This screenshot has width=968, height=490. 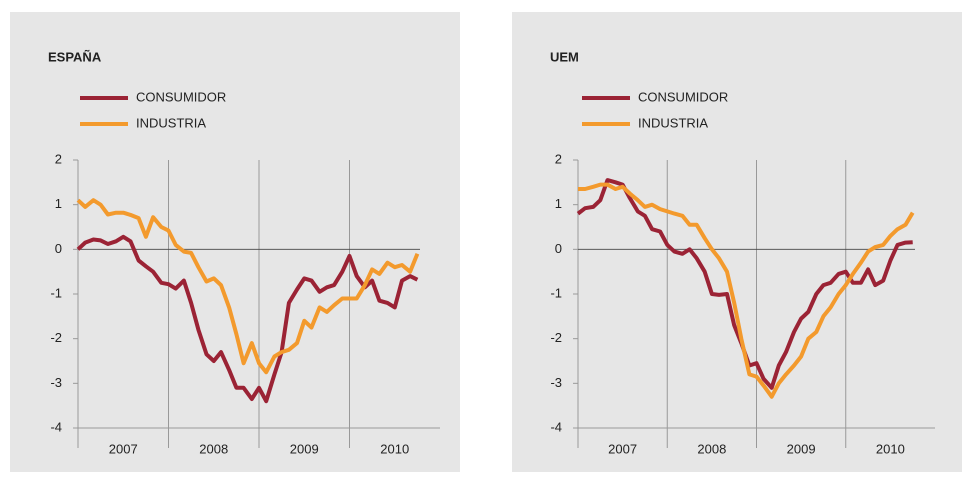 What do you see at coordinates (564, 56) in the screenshot?
I see `chart-title: UEM` at bounding box center [564, 56].